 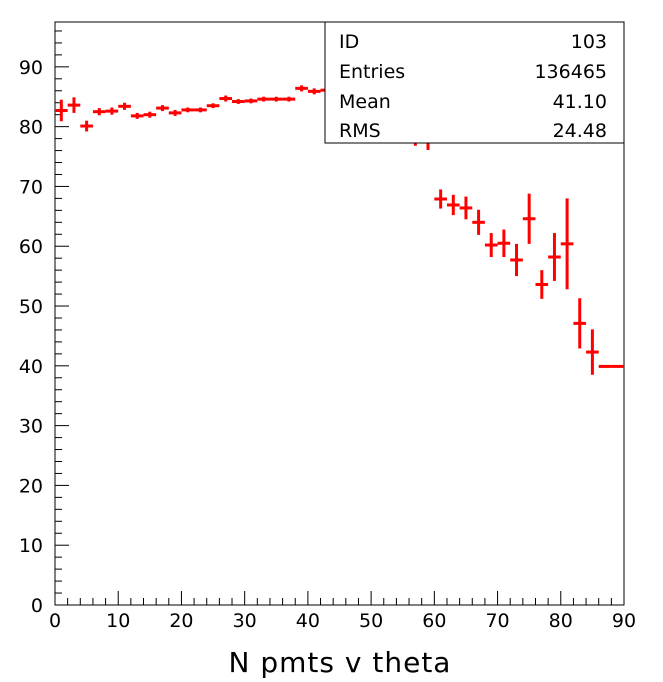 What do you see at coordinates (580, 131) in the screenshot?
I see `stats-value: 24.48` at bounding box center [580, 131].